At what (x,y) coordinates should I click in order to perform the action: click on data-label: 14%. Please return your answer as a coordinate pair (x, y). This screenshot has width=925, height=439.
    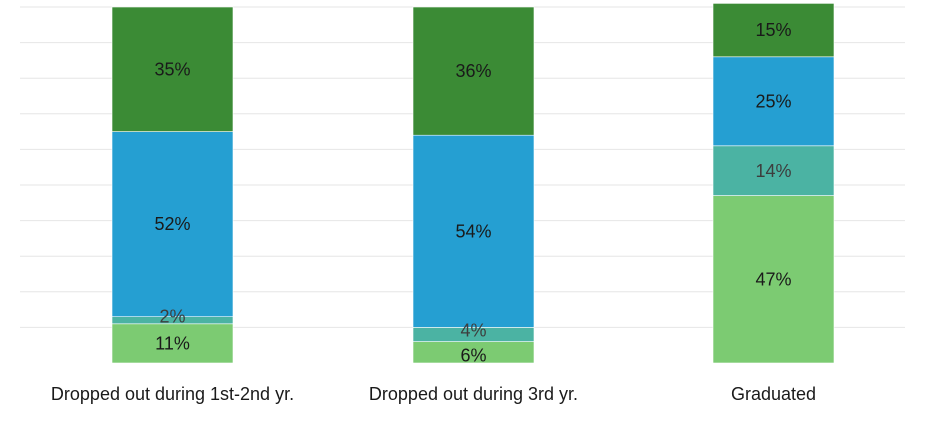
    Looking at the image, I should click on (773, 171).